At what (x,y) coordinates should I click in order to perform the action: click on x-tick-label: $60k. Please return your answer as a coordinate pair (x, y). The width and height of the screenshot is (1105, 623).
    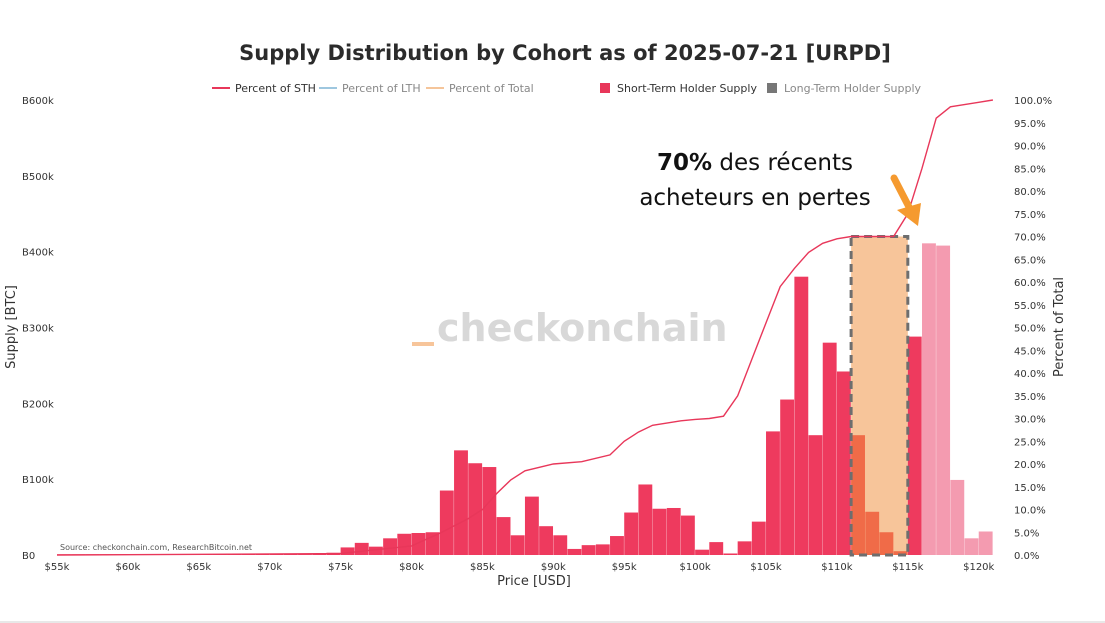
    Looking at the image, I should click on (127, 567).